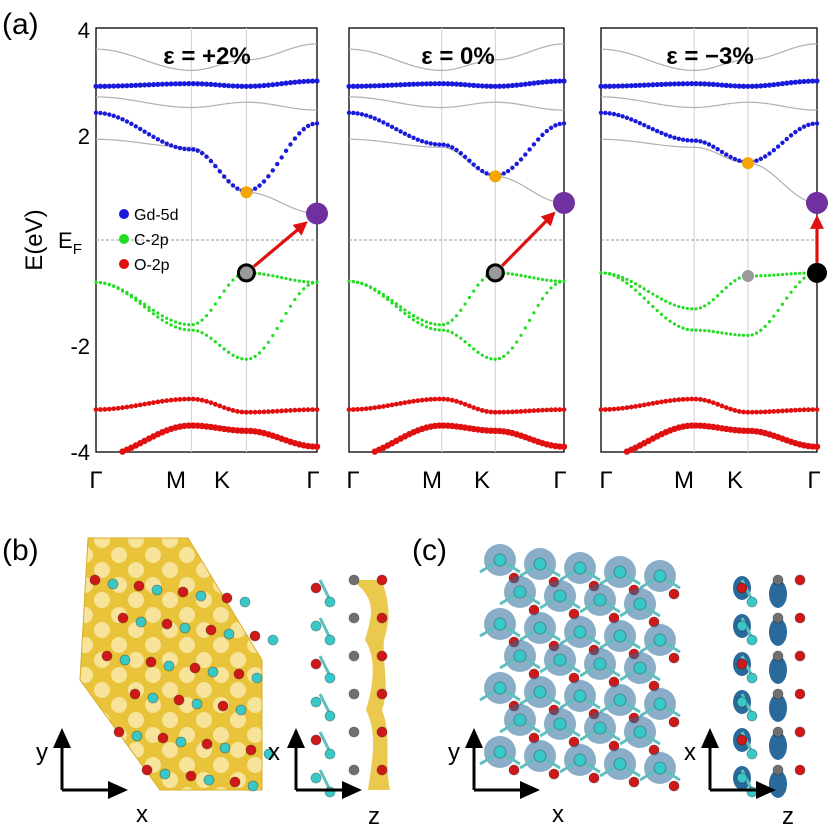 This screenshot has height=834, width=830. I want to click on kpath-label-gamma: Γ, so click(813, 480).